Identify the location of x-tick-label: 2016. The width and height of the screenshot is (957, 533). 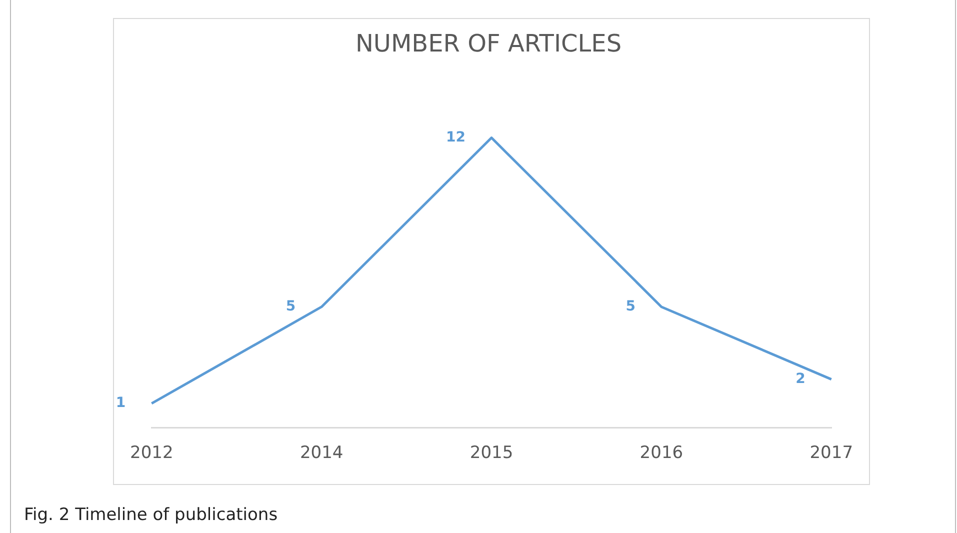
(662, 453).